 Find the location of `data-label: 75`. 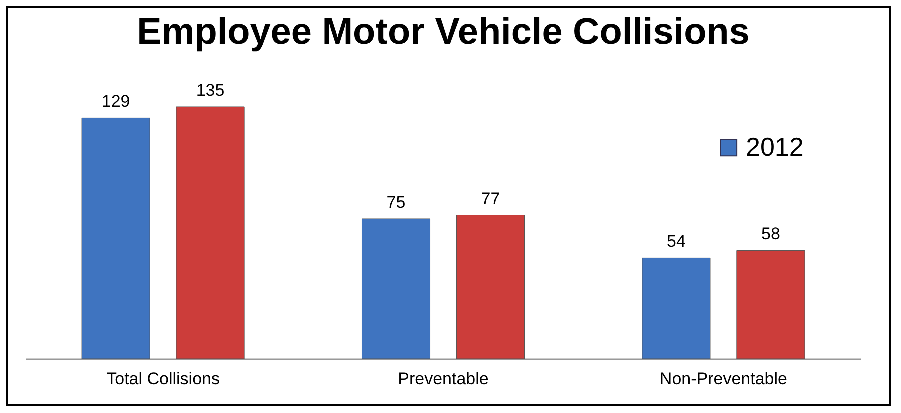

data-label: 75 is located at coordinates (396, 202).